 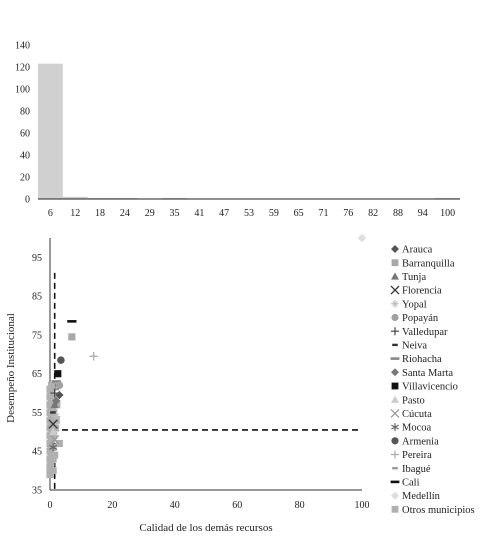 What do you see at coordinates (224, 213) in the screenshot?
I see `histogram-x-tick-label: 47` at bounding box center [224, 213].